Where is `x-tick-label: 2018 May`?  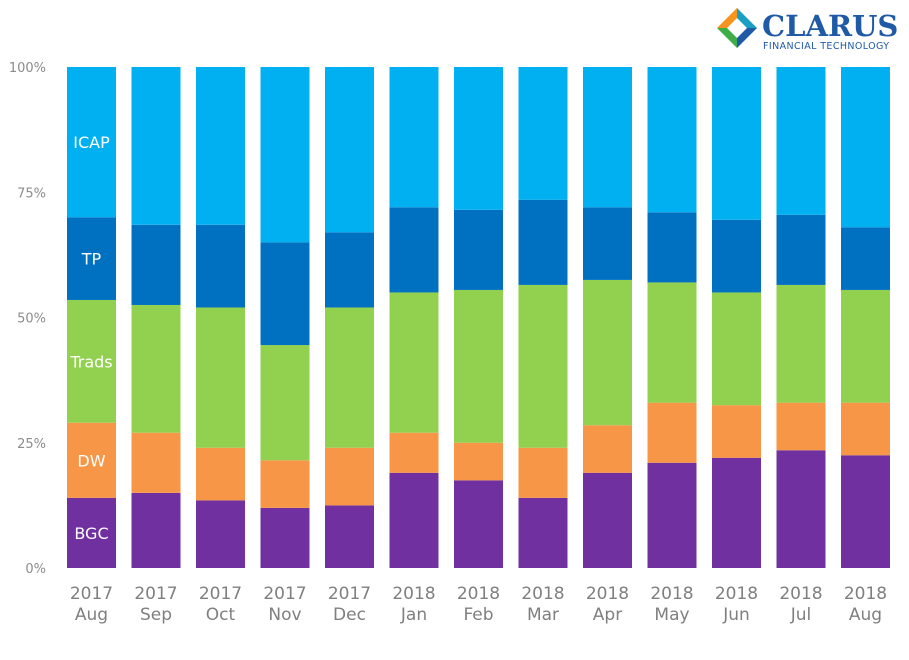 x-tick-label: 2018 May is located at coordinates (671, 604).